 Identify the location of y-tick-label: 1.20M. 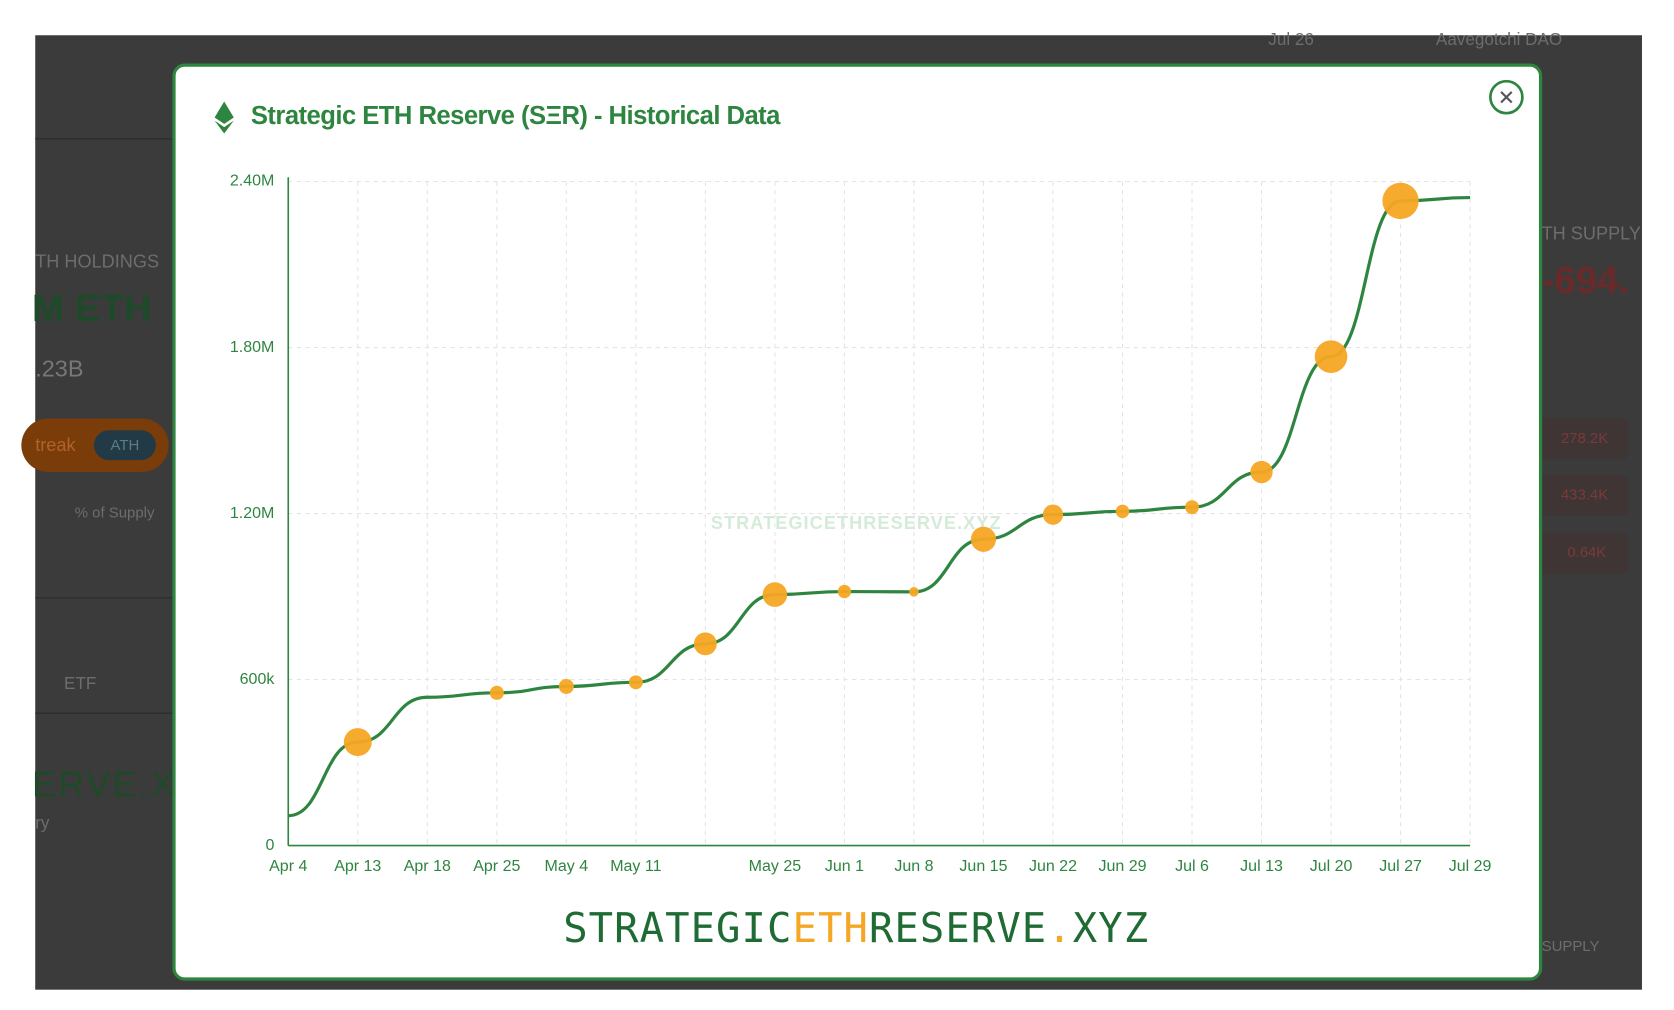
(252, 513).